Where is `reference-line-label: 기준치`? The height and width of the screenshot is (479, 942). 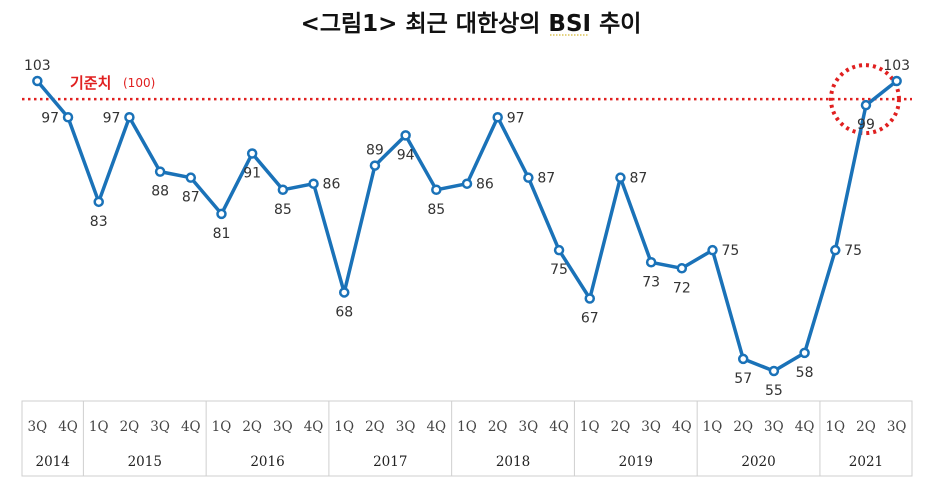
reference-line-label: 기준치 is located at coordinates (90, 83).